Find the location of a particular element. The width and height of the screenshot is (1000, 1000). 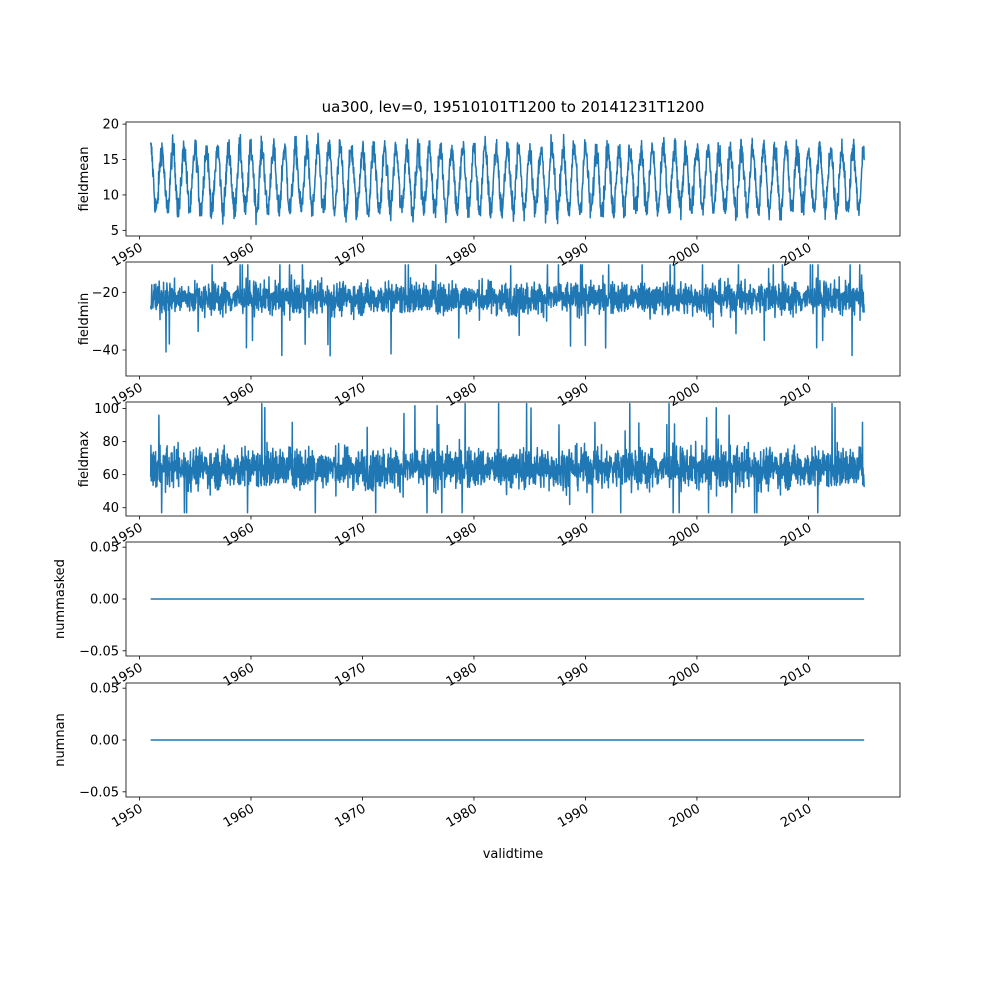

y-tick-label: 15 is located at coordinates (110, 160).